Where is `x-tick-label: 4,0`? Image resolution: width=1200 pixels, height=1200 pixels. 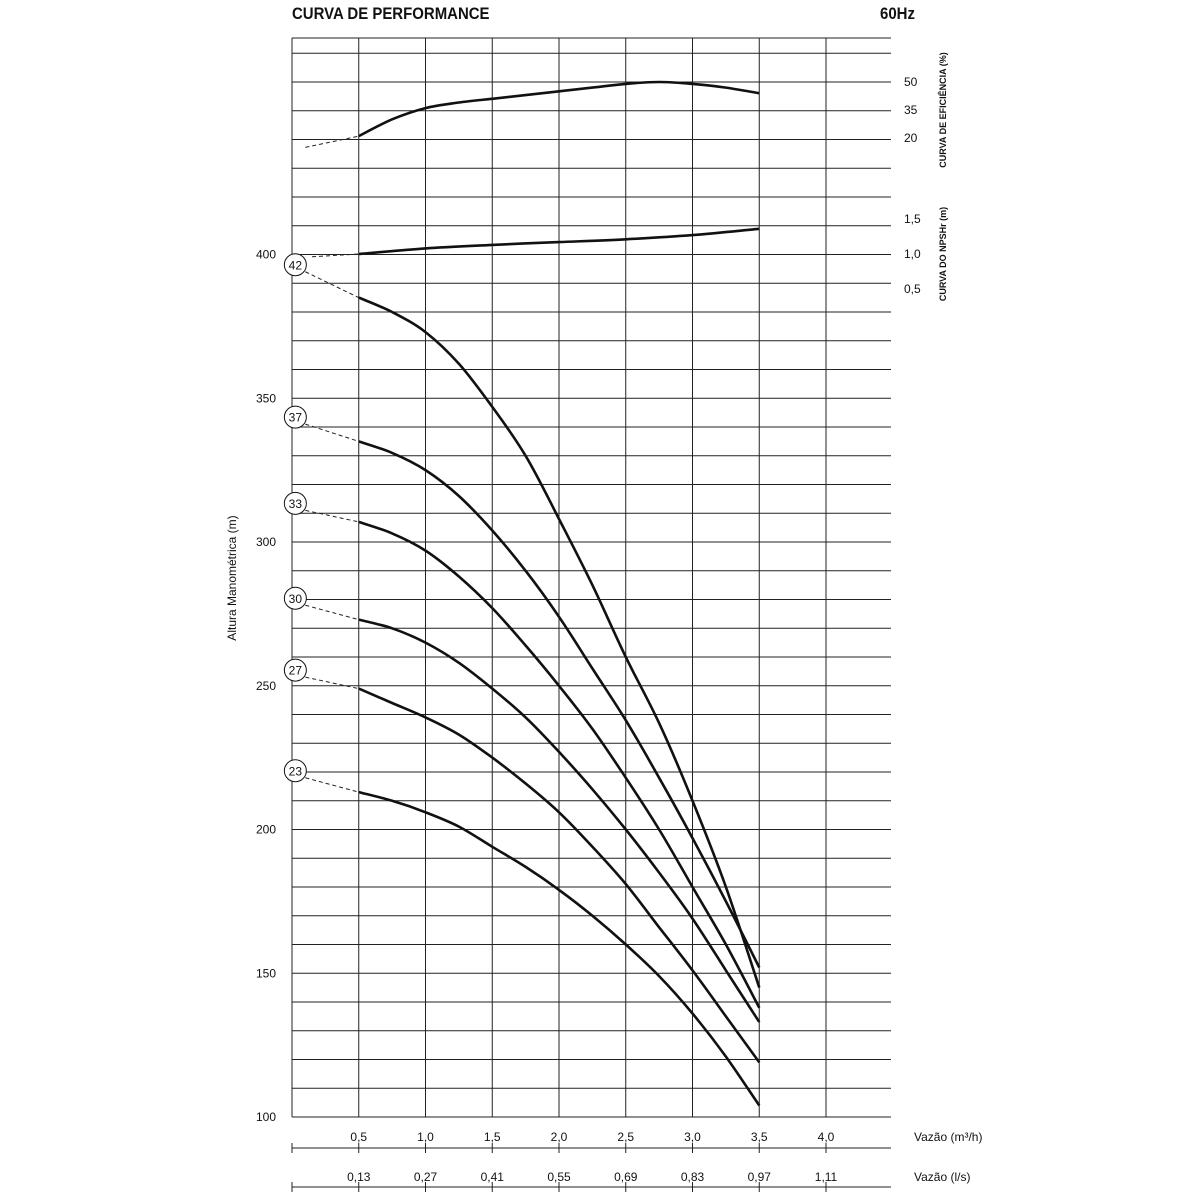
x-tick-label: 4,0 is located at coordinates (826, 1137).